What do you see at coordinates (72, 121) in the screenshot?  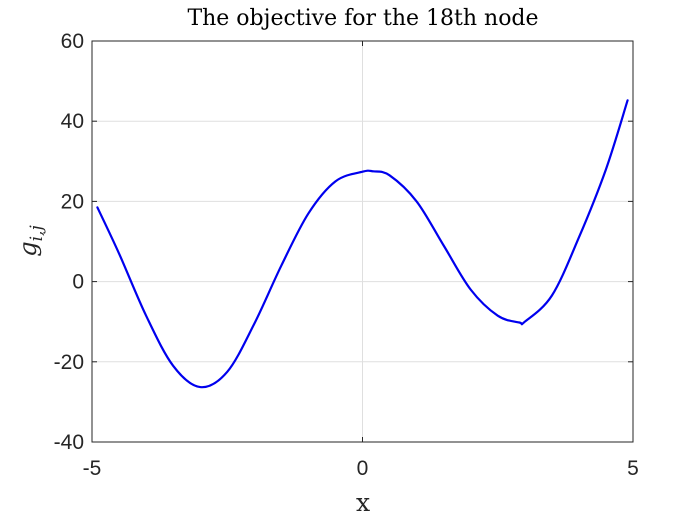 I see `y-tick-label: 40` at bounding box center [72, 121].